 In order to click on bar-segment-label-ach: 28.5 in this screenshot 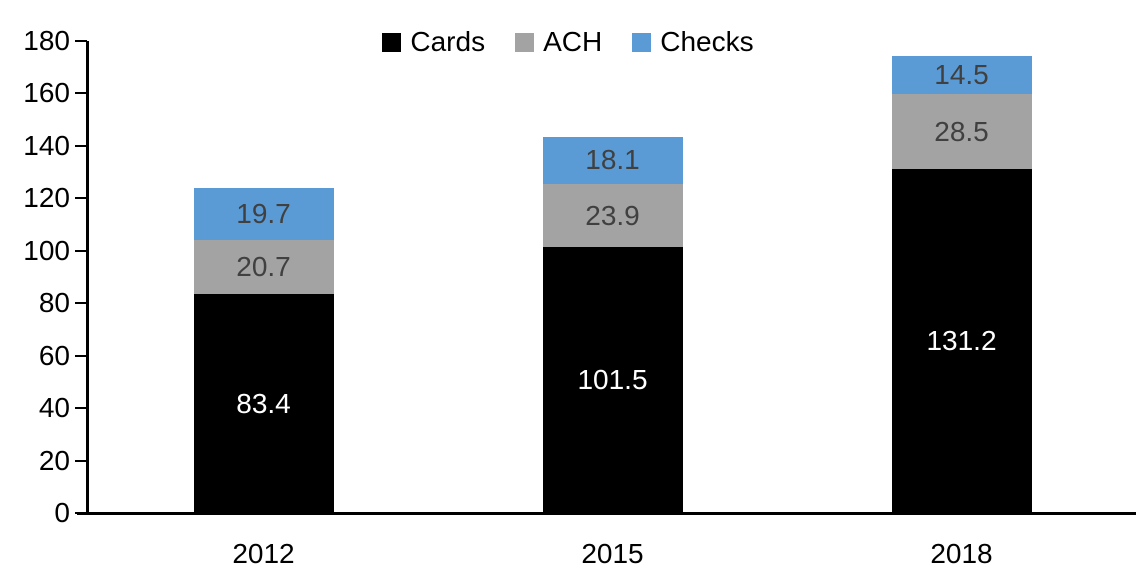, I will do `click(961, 131)`.